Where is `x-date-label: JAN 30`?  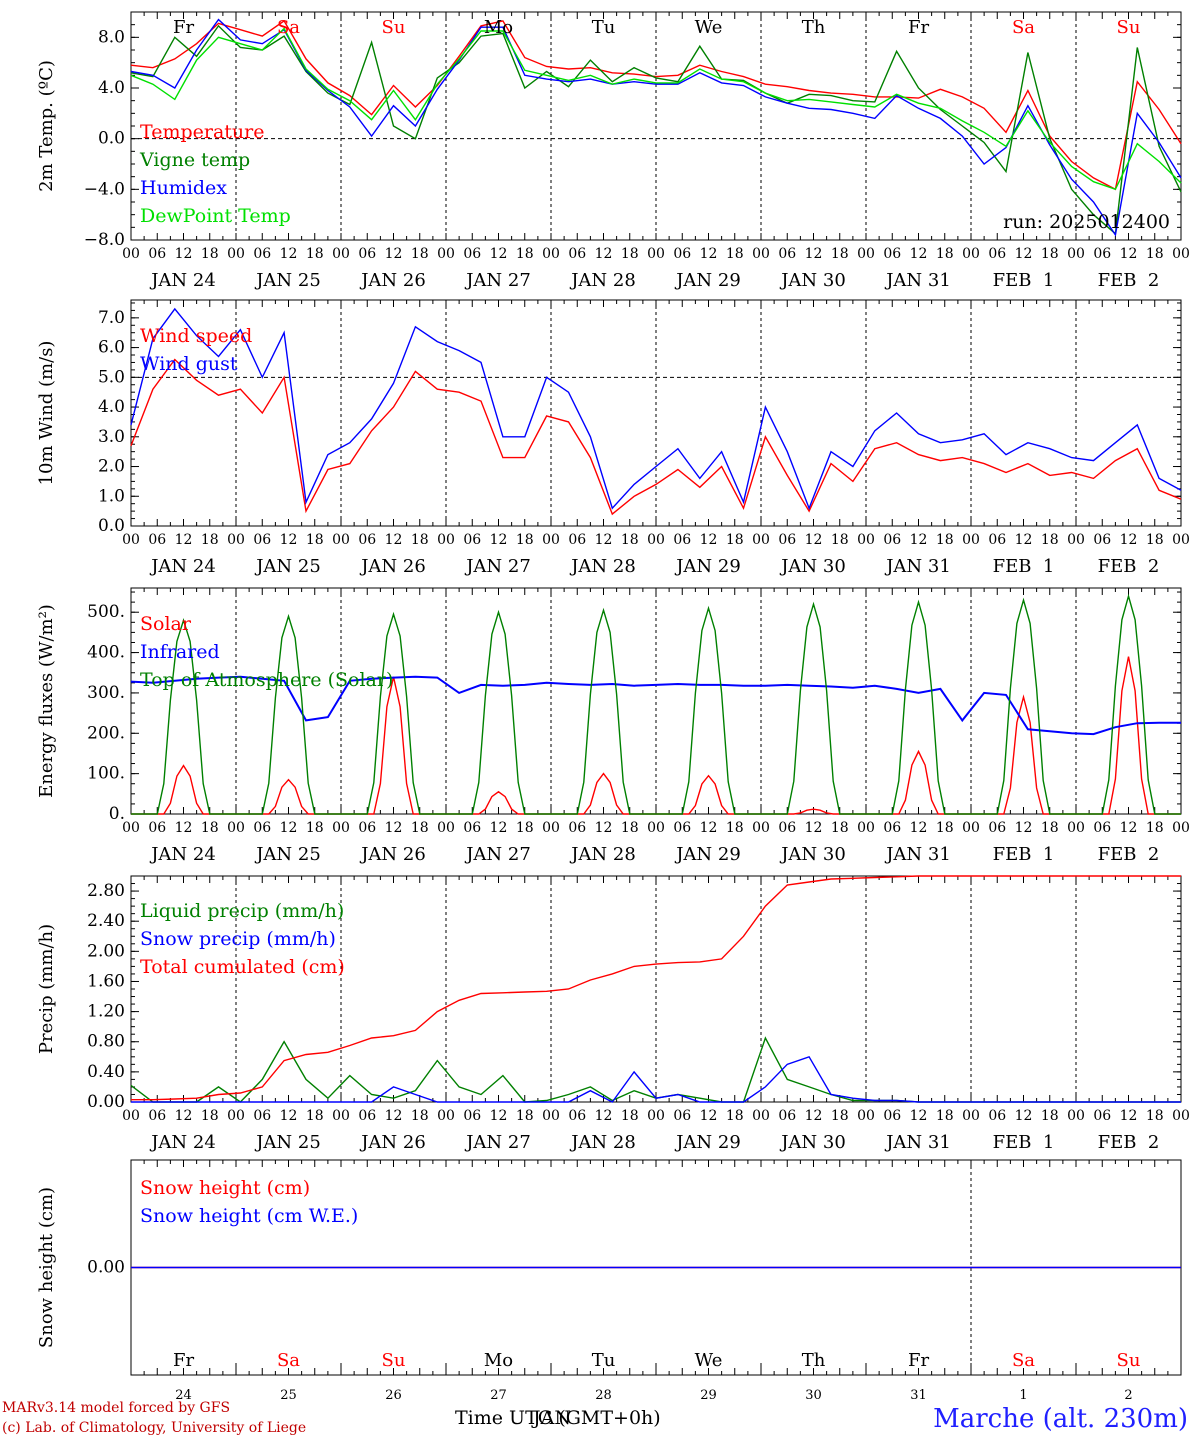
x-date-label: JAN 30 is located at coordinates (812, 854).